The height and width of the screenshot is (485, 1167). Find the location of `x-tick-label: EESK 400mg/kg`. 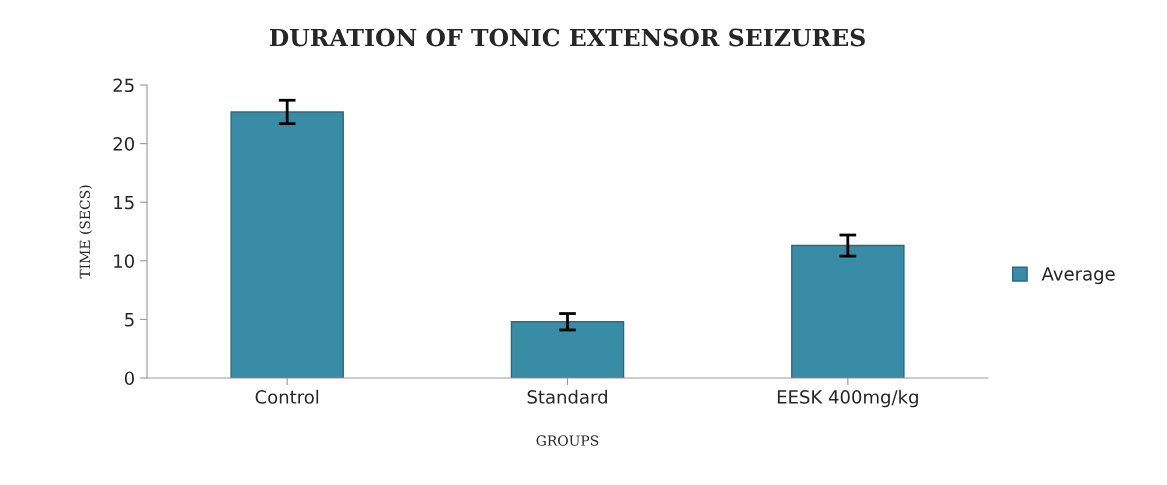

x-tick-label: EESK 400mg/kg is located at coordinates (847, 398).